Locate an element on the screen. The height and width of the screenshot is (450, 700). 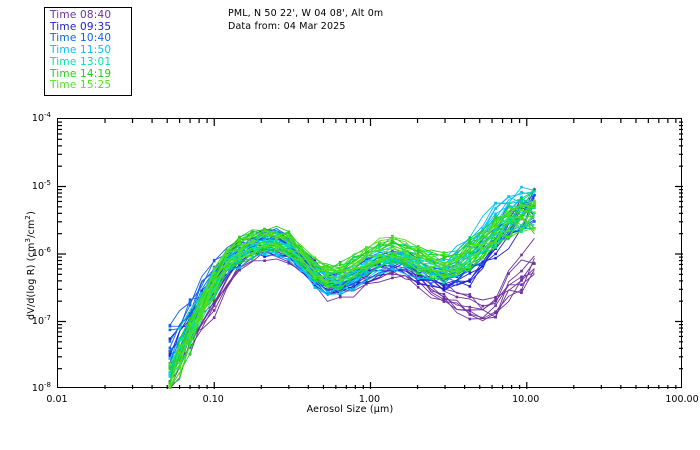
x-tick-label: 0.10 is located at coordinates (213, 399).